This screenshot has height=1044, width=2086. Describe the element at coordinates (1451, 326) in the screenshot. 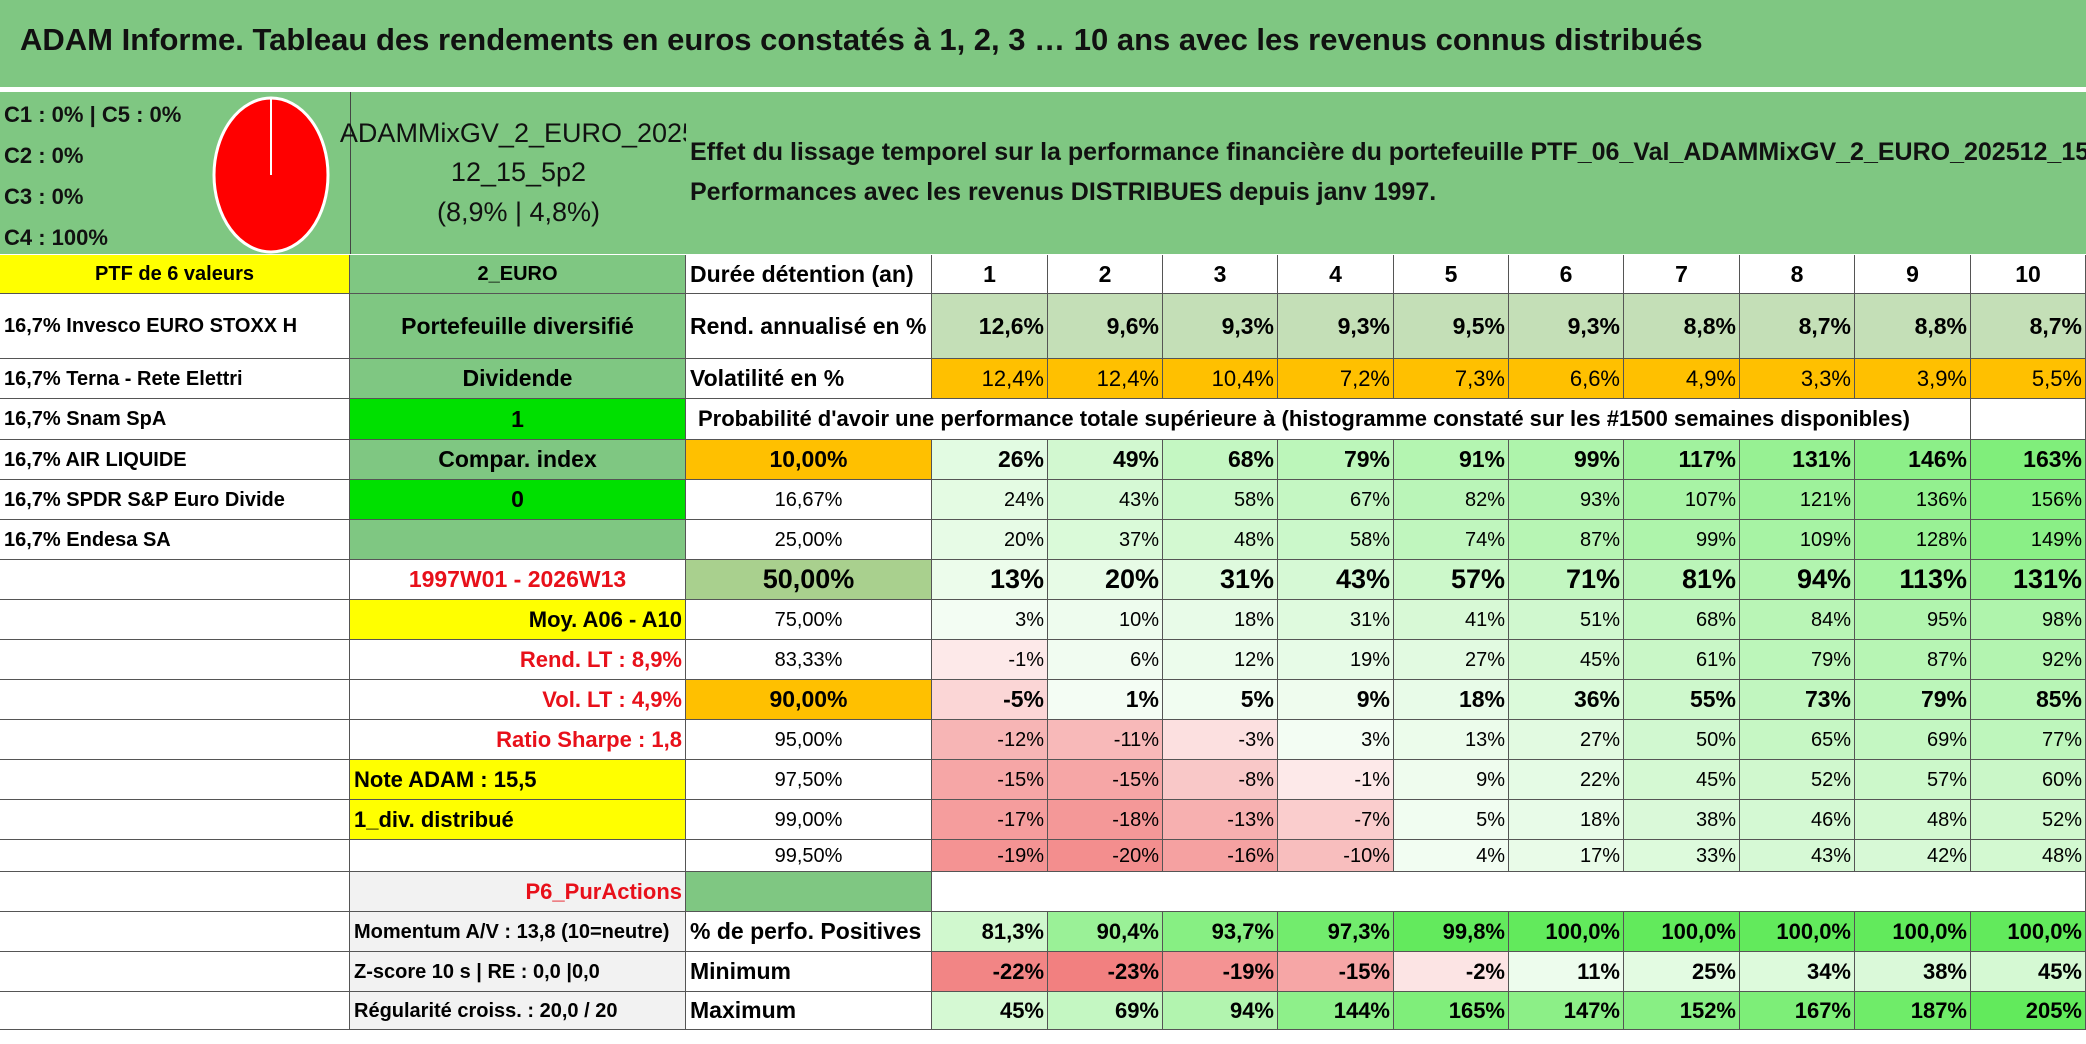

I see `rend-value: 9,5%` at that location.